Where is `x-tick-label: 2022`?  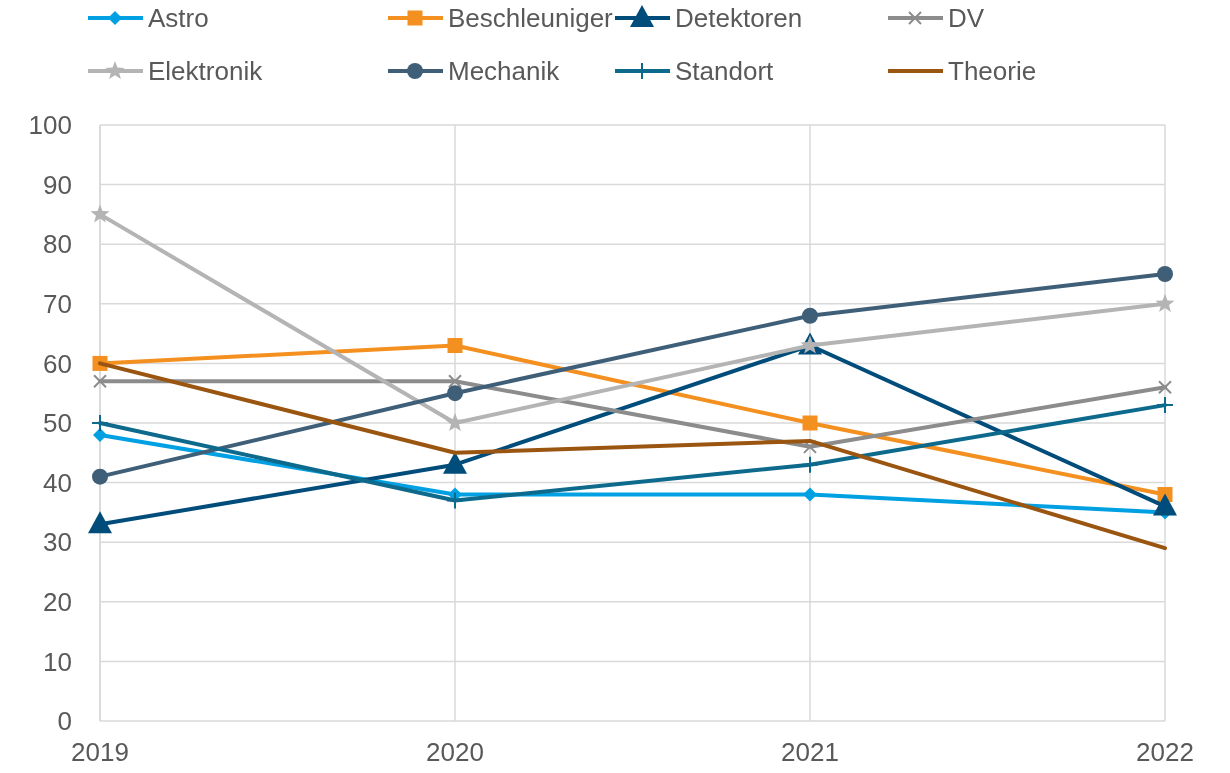
x-tick-label: 2022 is located at coordinates (1165, 752).